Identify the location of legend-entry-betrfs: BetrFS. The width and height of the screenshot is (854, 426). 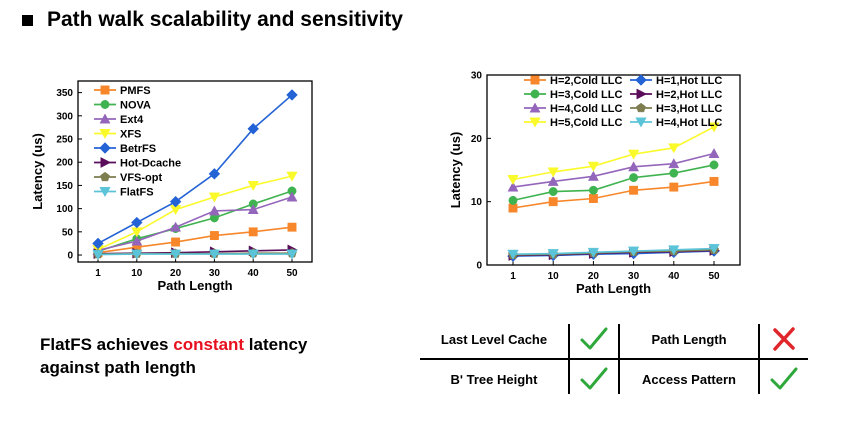
(125, 148).